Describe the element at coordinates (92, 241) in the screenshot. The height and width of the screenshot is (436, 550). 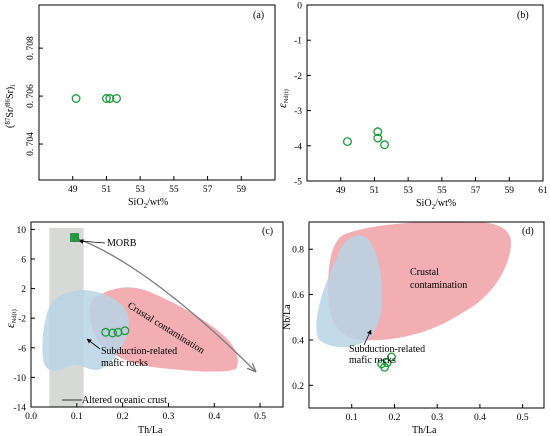
I see `morb-pointer-arrow` at that location.